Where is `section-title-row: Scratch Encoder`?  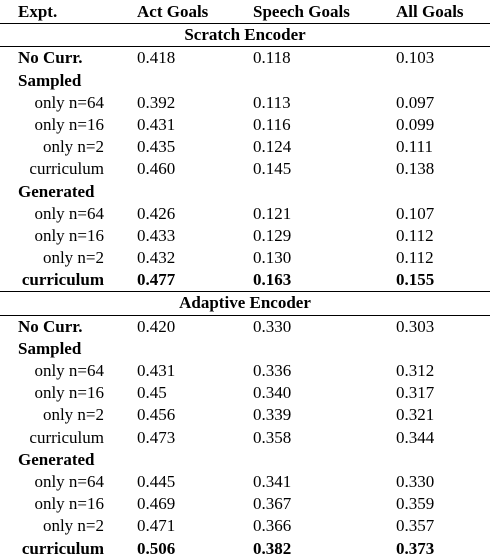 section-title-row: Scratch Encoder is located at coordinates (245, 35).